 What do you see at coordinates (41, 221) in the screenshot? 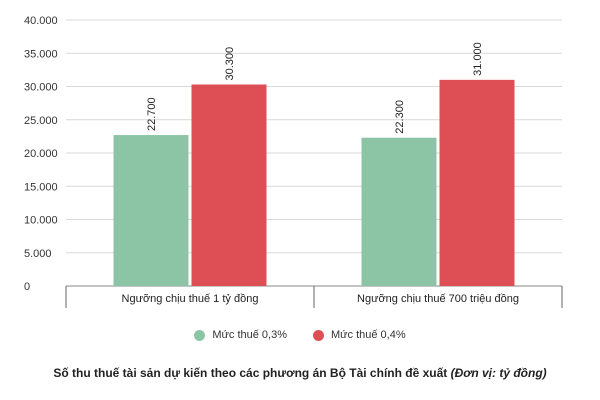
I see `y-tick-label: 10.000` at bounding box center [41, 221].